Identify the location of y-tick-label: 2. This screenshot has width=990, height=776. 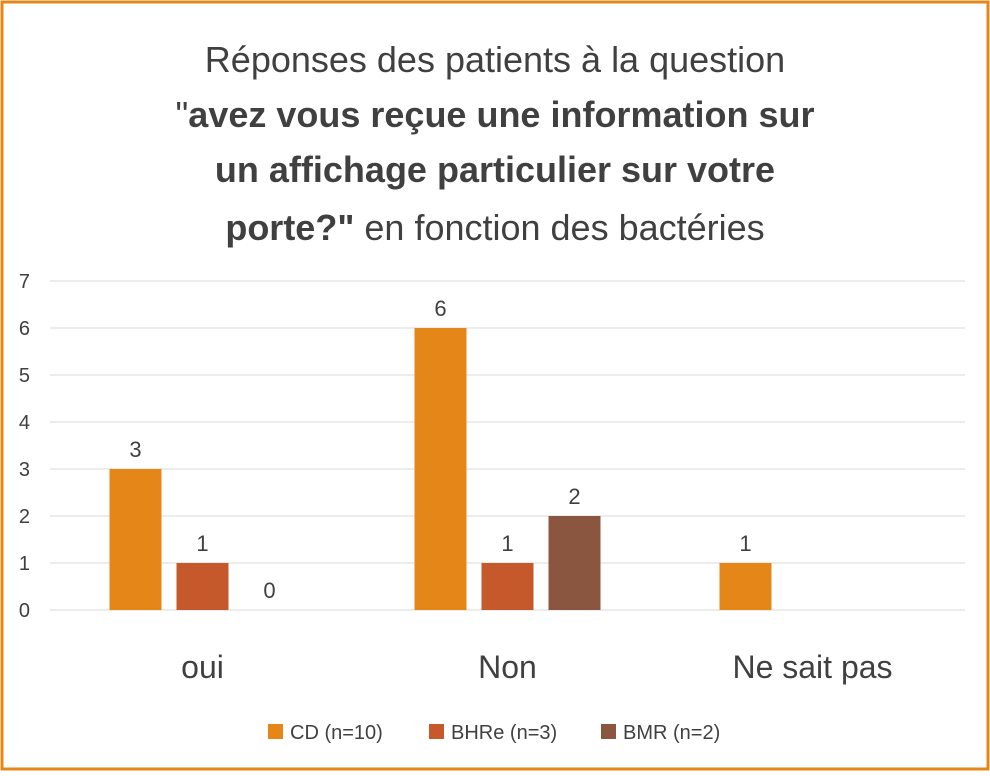
(24, 517).